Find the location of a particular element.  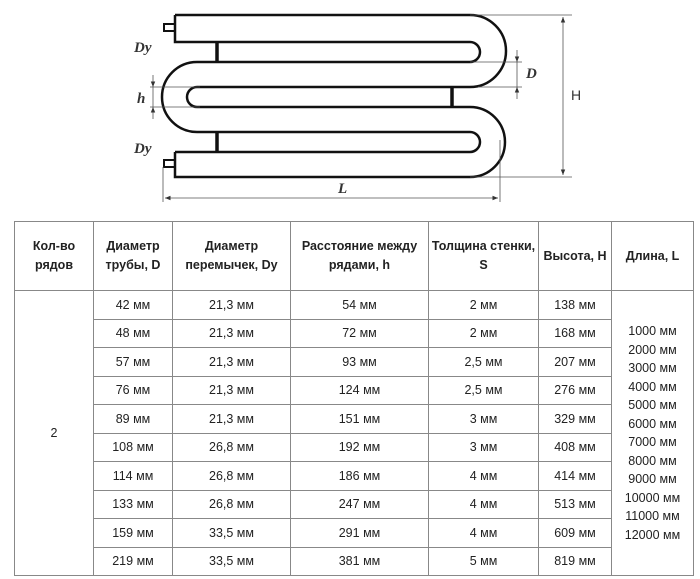

header-rows-count: Кол-во рядов is located at coordinates (54, 256).